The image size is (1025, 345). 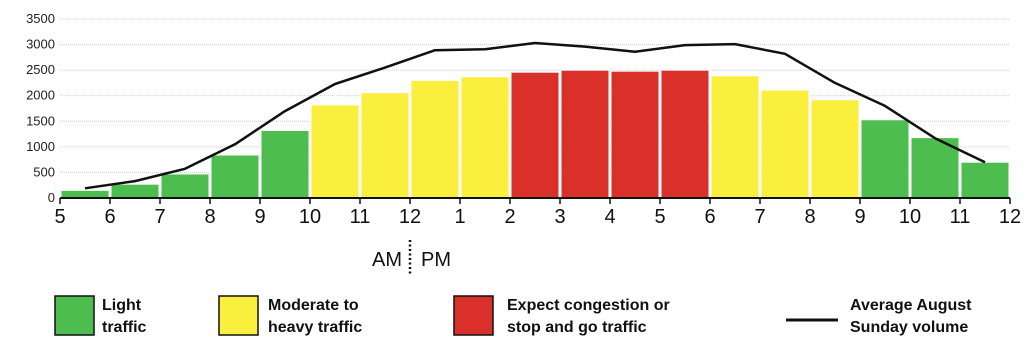 What do you see at coordinates (473, 315) in the screenshot?
I see `legend-swatch-congestion` at bounding box center [473, 315].